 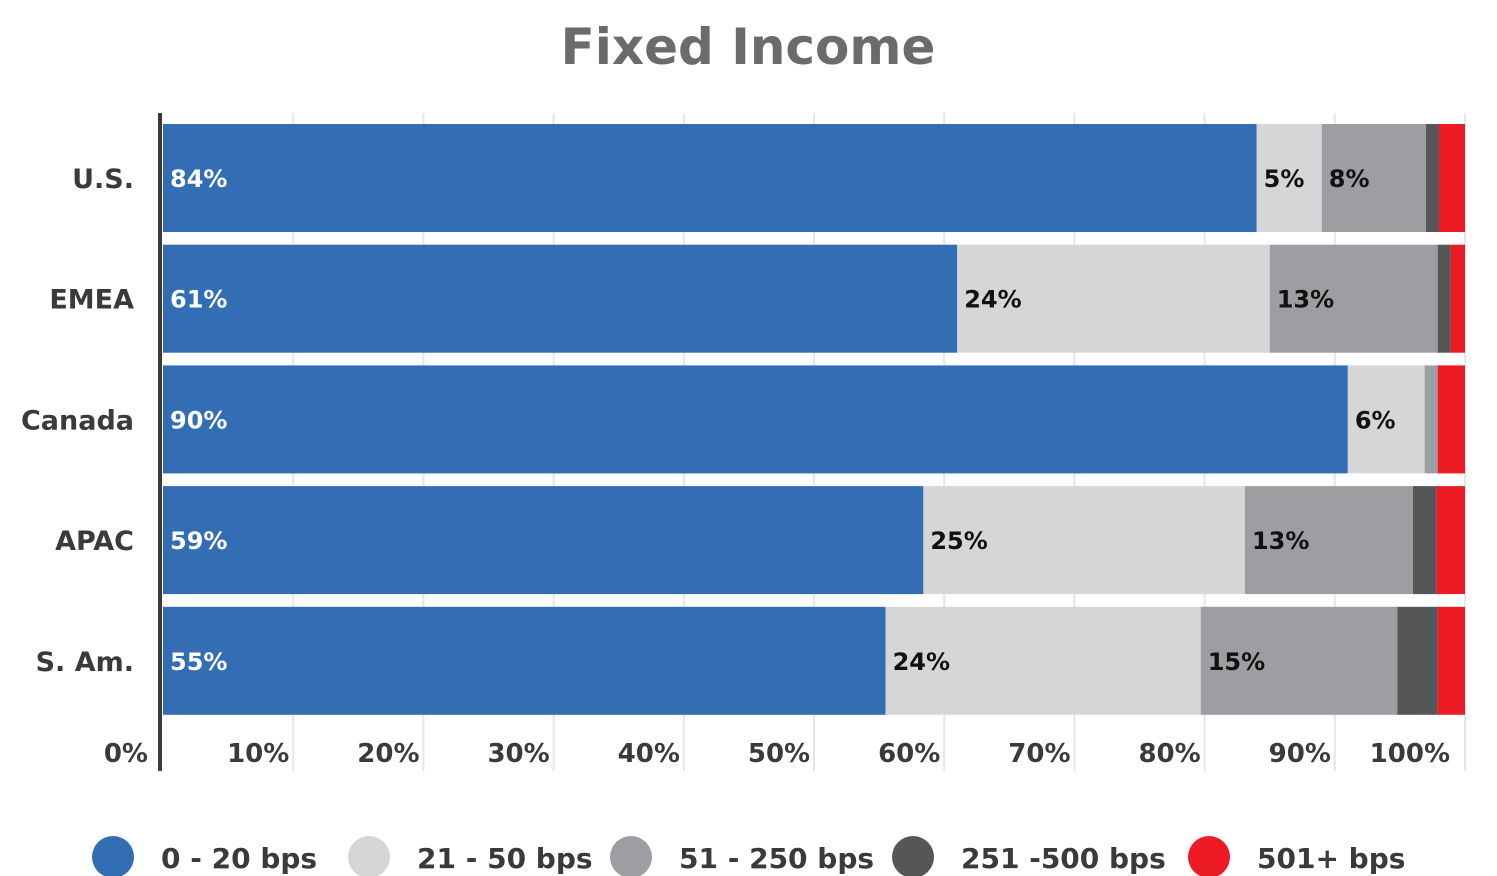 What do you see at coordinates (909, 754) in the screenshot?
I see `x-tick-label: 60%` at bounding box center [909, 754].